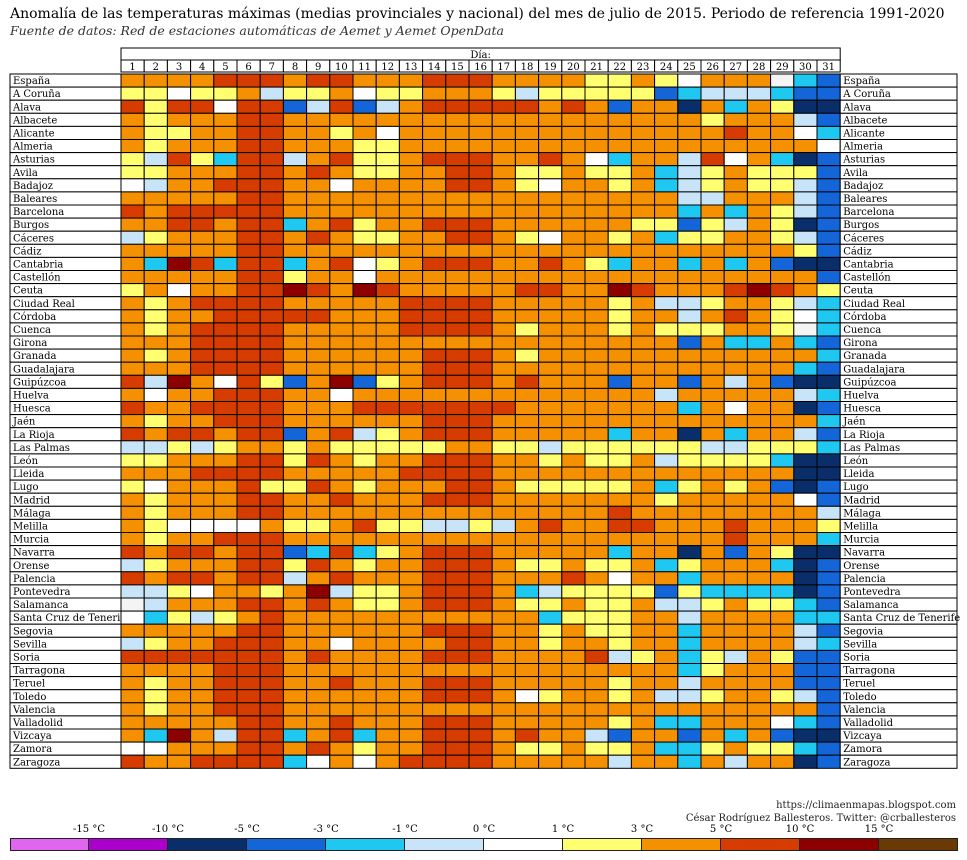 The height and width of the screenshot is (860, 967). What do you see at coordinates (643, 67) in the screenshot?
I see `day-tick-label: 23` at bounding box center [643, 67].